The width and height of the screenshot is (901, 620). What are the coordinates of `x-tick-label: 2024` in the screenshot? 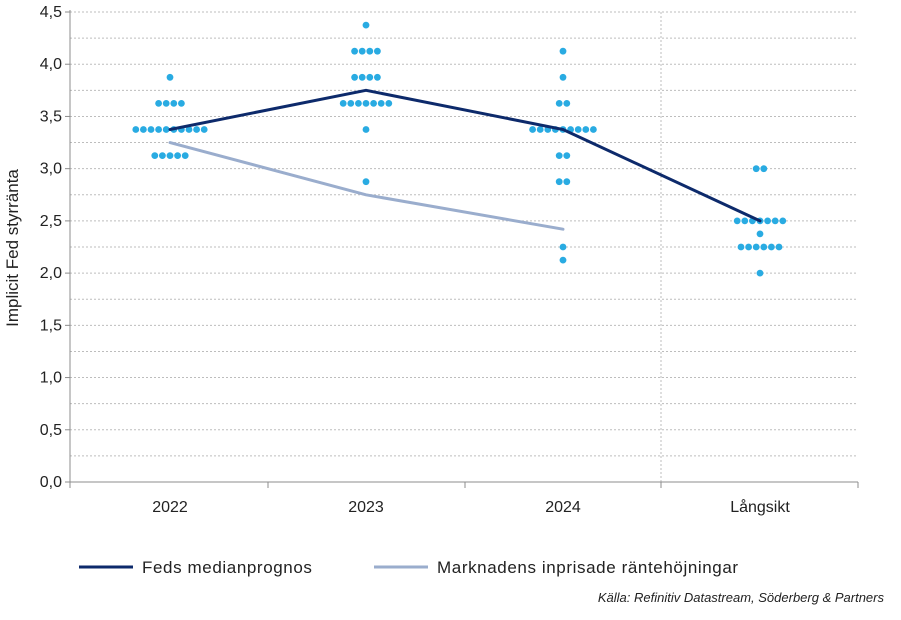 It's located at (563, 507).